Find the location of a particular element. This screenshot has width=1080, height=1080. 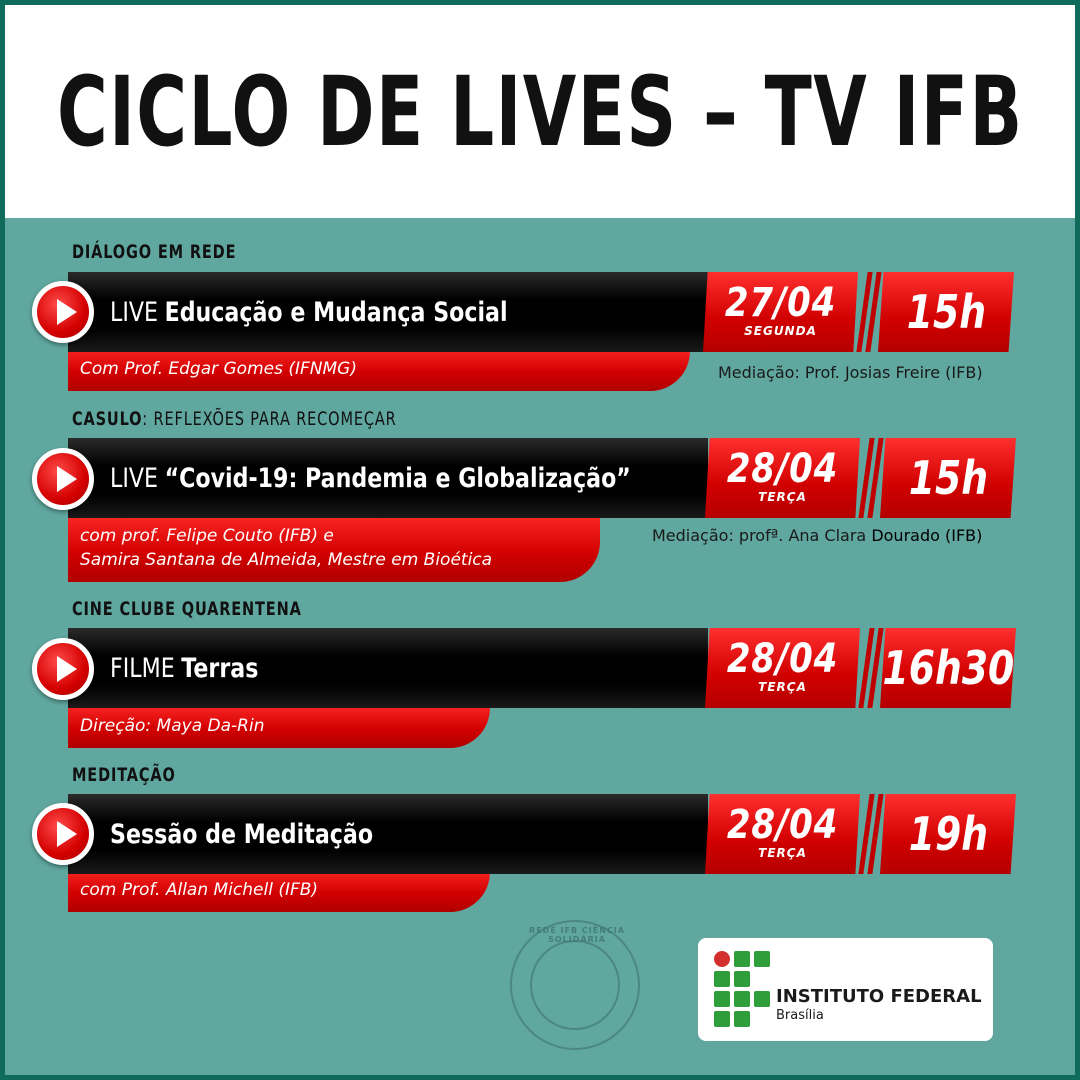

if-logo-icon is located at coordinates (742, 989).